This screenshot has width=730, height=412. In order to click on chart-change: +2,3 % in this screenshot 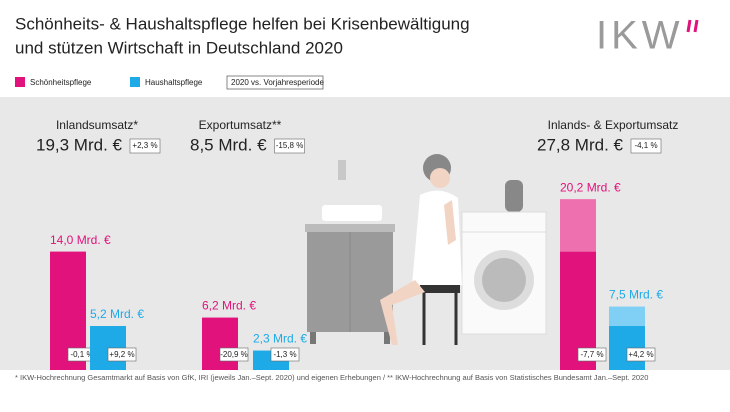, I will do `click(144, 145)`.